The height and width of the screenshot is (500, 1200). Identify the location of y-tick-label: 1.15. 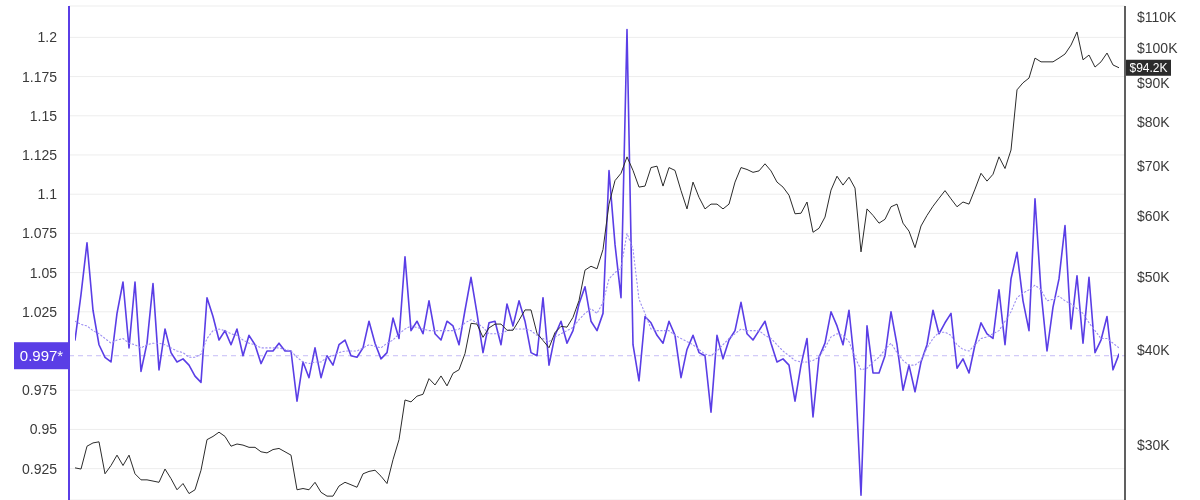
(43, 115).